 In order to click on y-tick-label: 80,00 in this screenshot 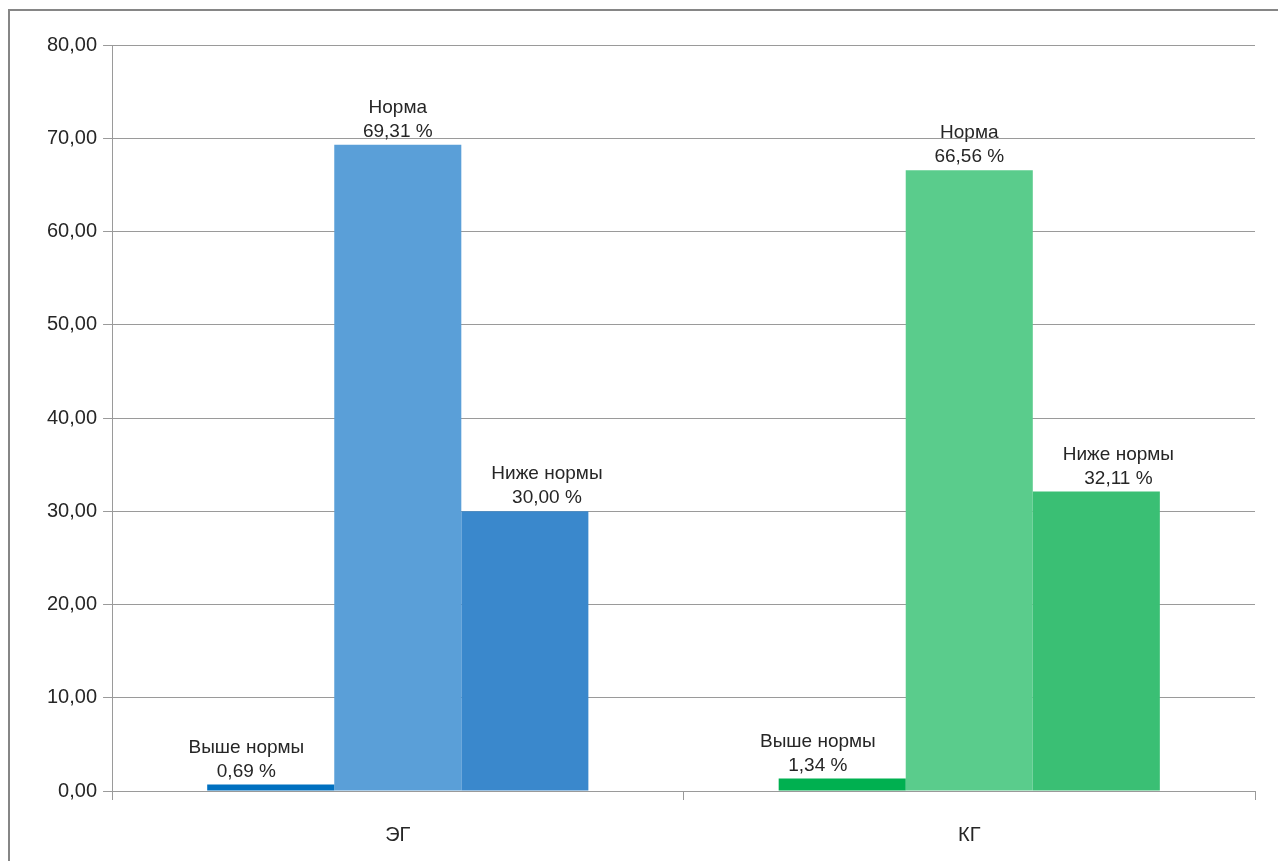, I will do `click(72, 43)`.